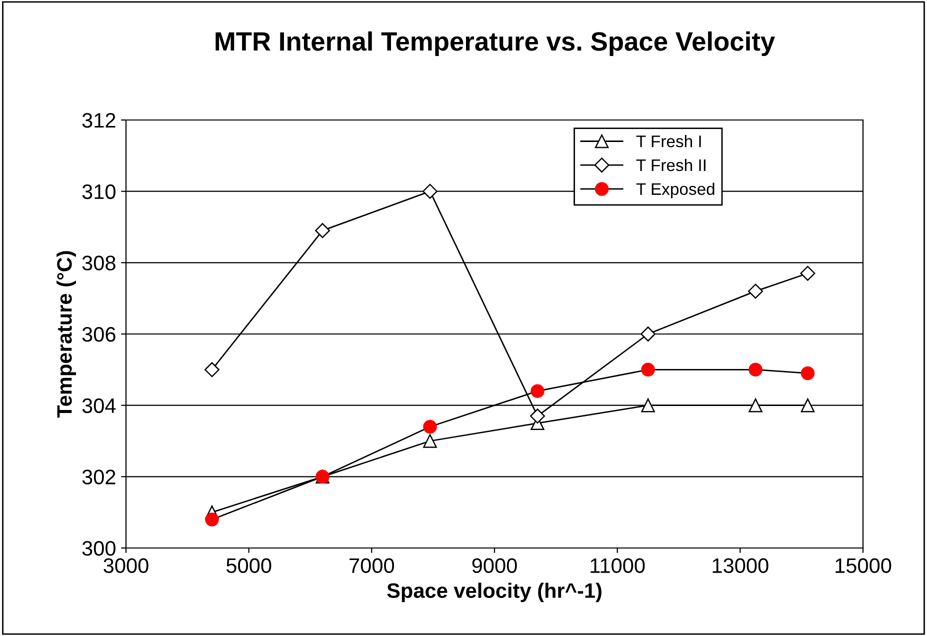 Image resolution: width=927 pixels, height=636 pixels. What do you see at coordinates (99, 120) in the screenshot?
I see `y-tick-label: 312` at bounding box center [99, 120].